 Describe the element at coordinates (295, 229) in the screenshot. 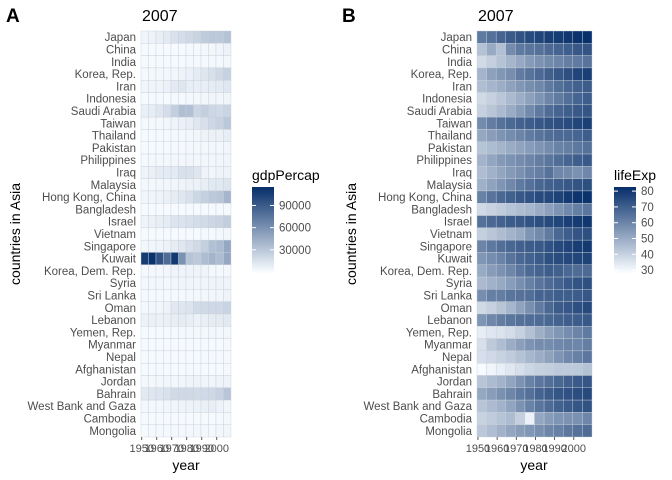

I see `legend-label: 60000` at that location.